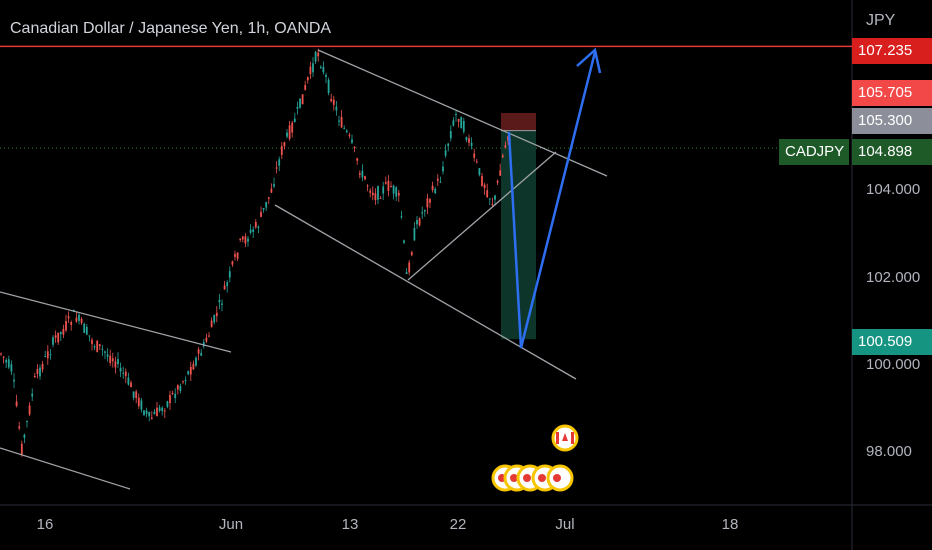 This screenshot has height=550, width=932. Describe the element at coordinates (730, 524) in the screenshot. I see `x-tick-label: 18` at that location.